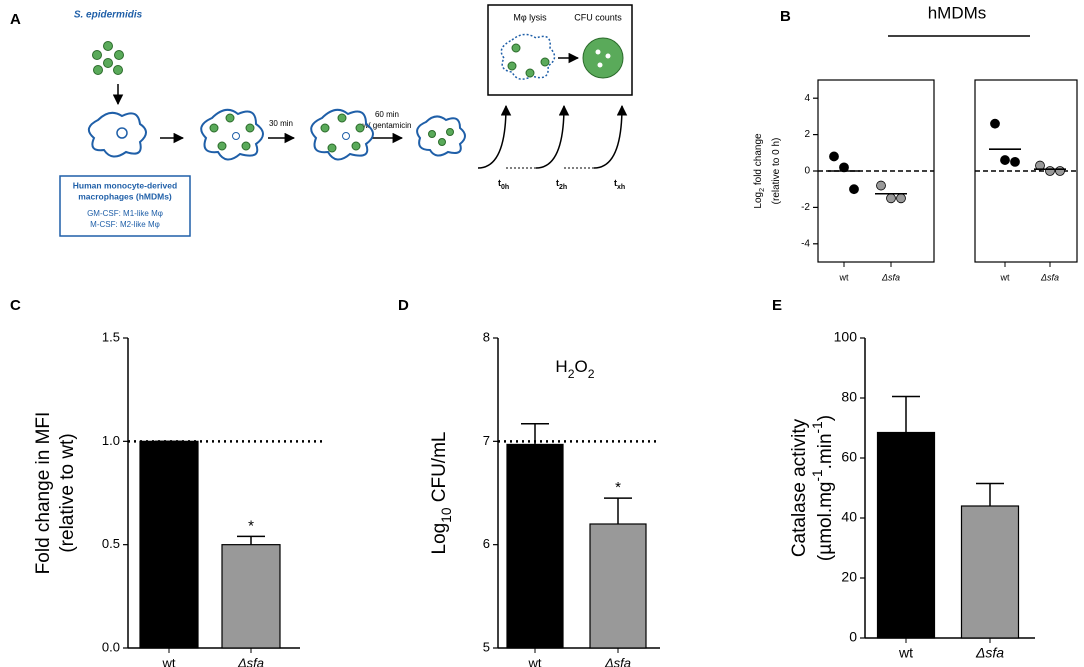 The width and height of the screenshot is (1084, 667). What do you see at coordinates (108, 58) in the screenshot?
I see `bacteria` at bounding box center [108, 58].